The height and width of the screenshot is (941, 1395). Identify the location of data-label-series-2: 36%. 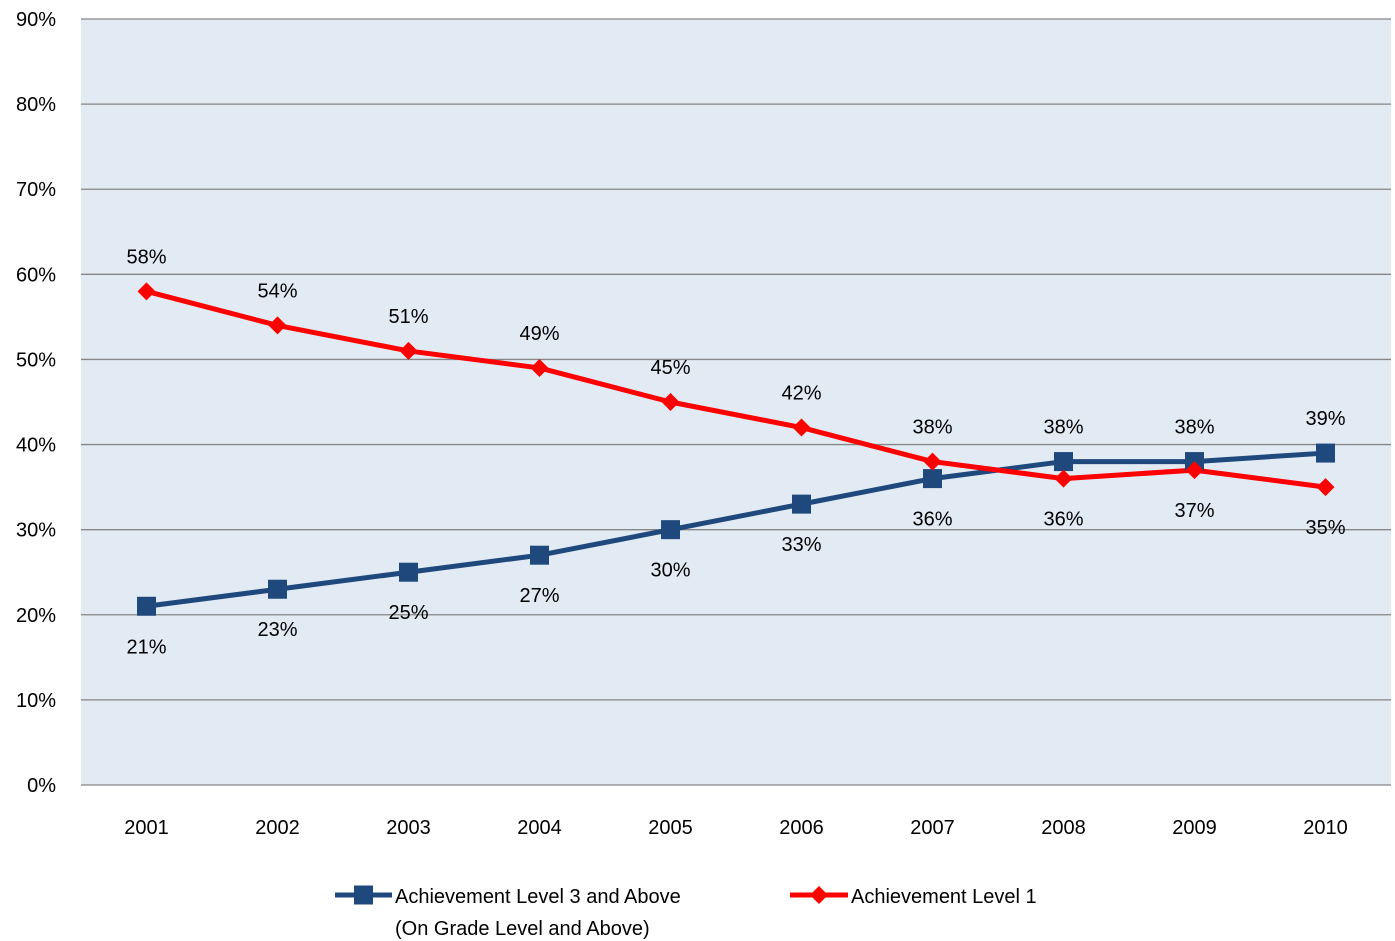
(1063, 520).